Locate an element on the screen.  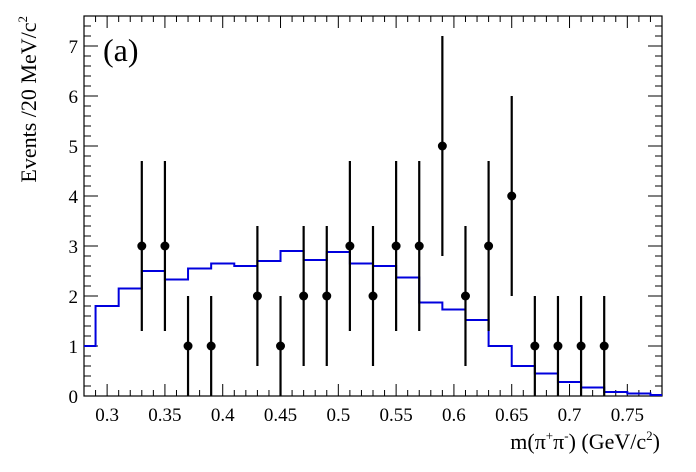
x-tick-label: 0.45 is located at coordinates (280, 415).